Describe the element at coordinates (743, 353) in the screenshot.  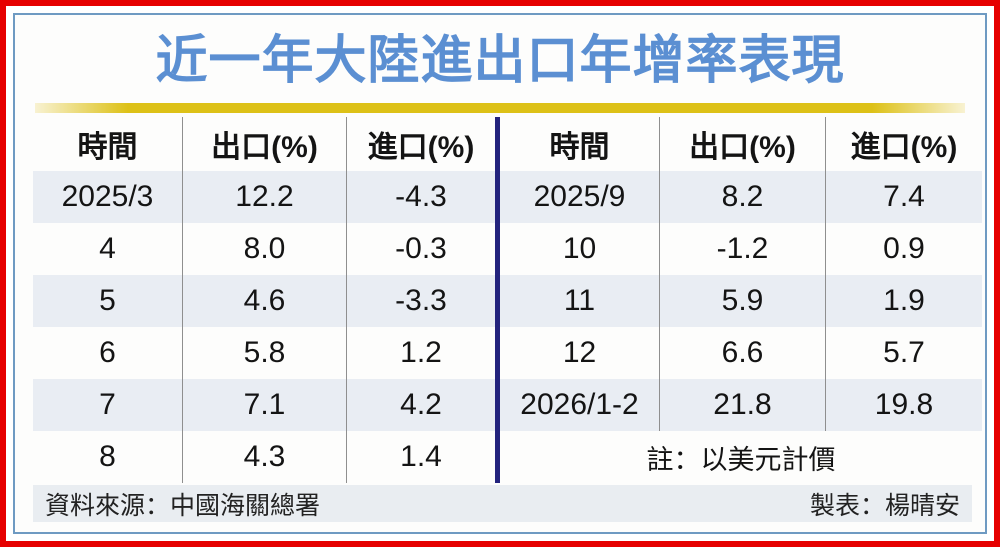
I see `table-cell: 6.6` at that location.